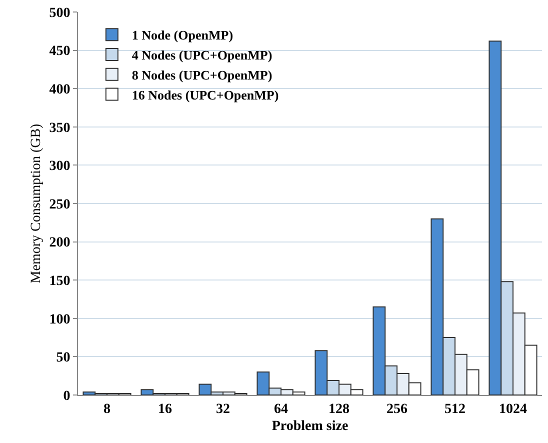 This screenshot has width=548, height=443. Describe the element at coordinates (223, 409) in the screenshot. I see `x-tick-label: 32` at that location.